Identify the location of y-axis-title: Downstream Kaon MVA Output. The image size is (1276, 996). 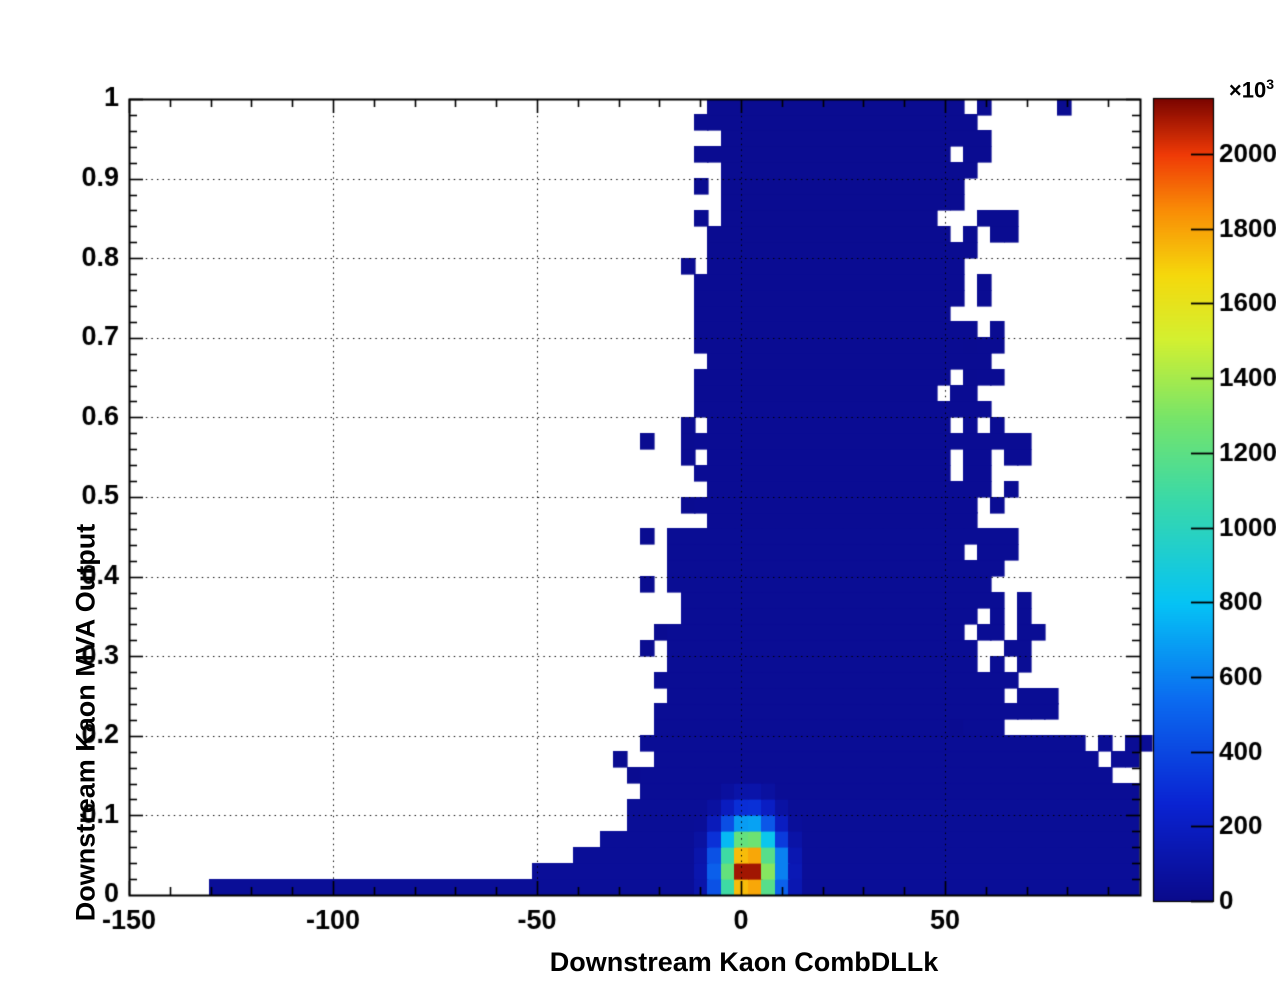
(85, 722).